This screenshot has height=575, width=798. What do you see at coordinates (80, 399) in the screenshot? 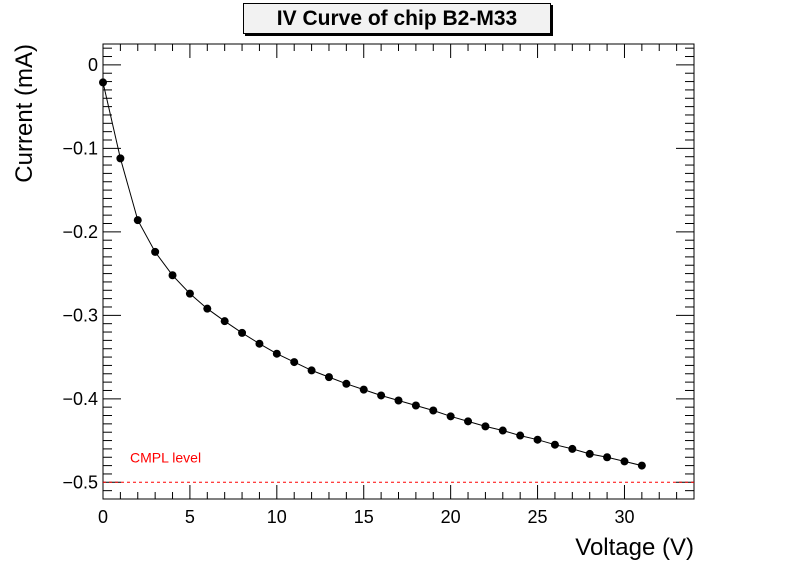
I see `y-tick-label: −0.4` at bounding box center [80, 399].